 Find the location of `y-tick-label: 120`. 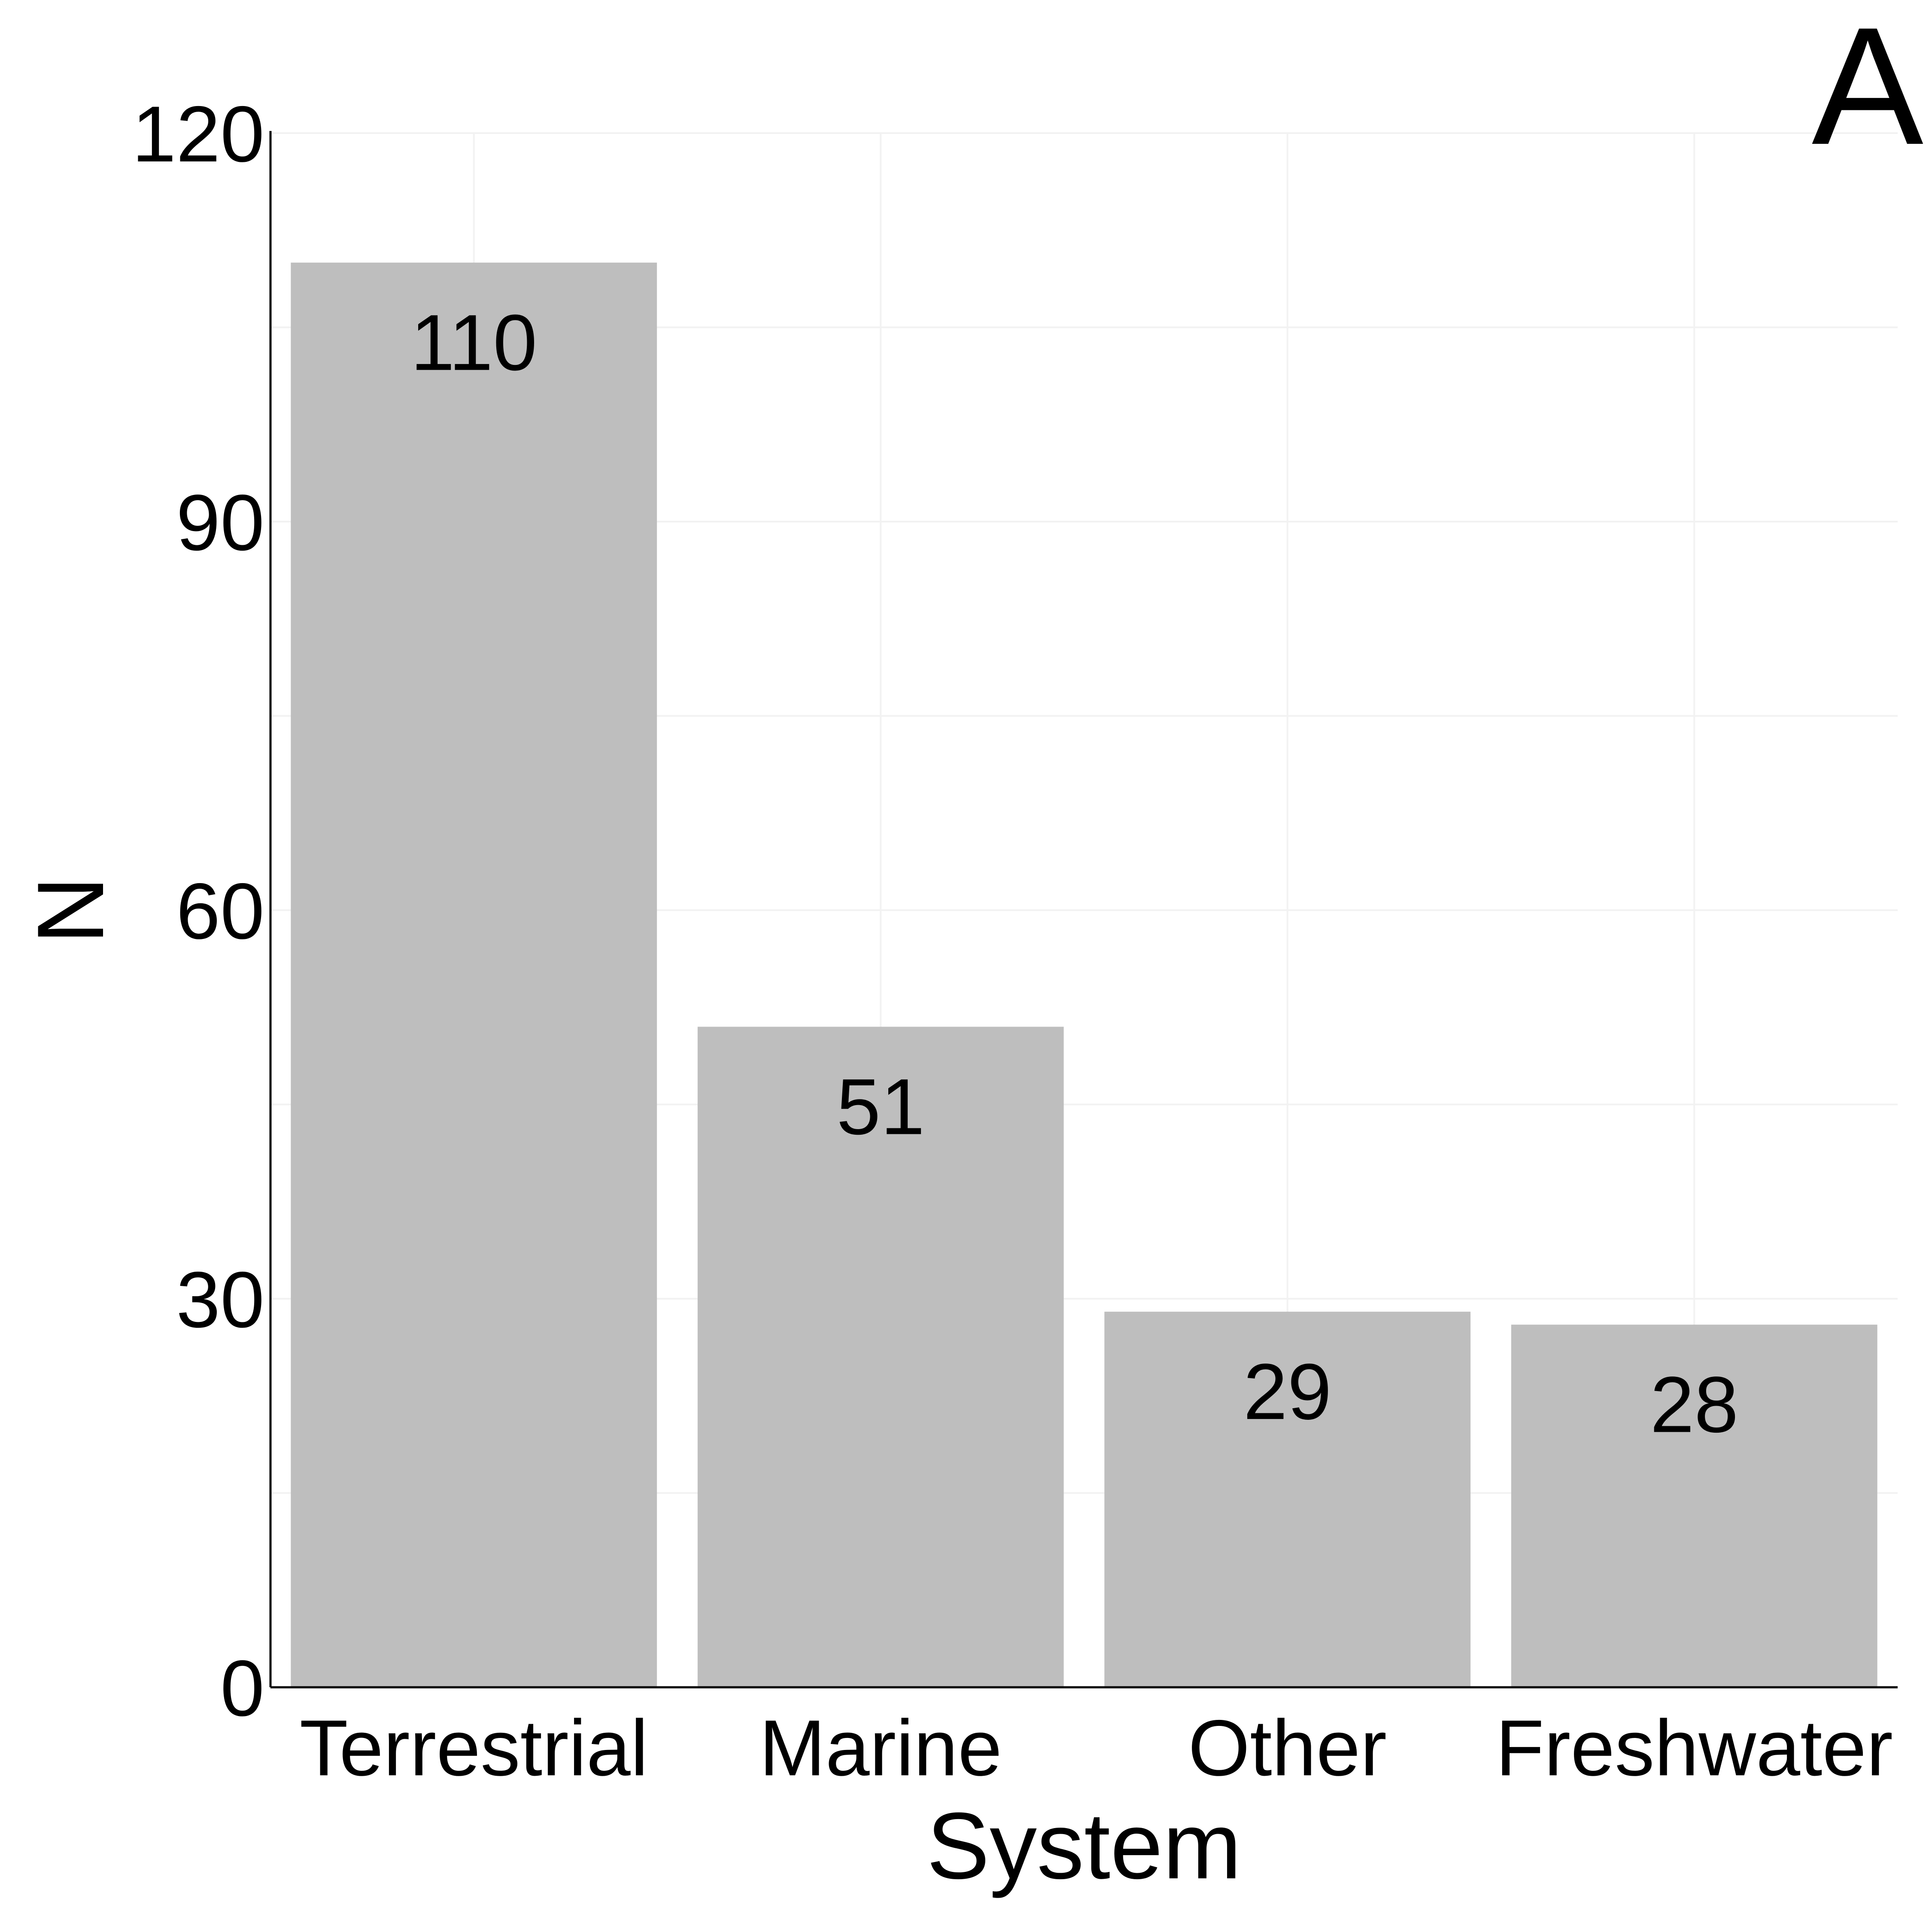

y-tick-label: 120 is located at coordinates (198, 134).